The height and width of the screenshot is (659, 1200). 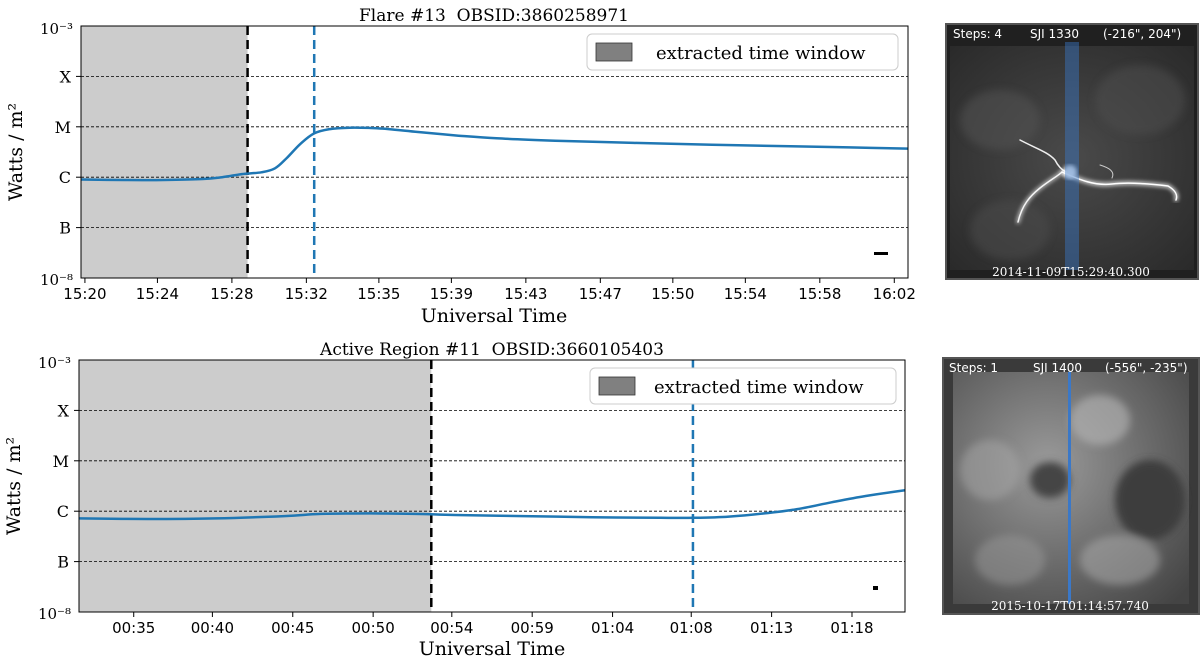 What do you see at coordinates (977, 34) in the screenshot?
I see `steps-label: Steps: 4` at bounding box center [977, 34].